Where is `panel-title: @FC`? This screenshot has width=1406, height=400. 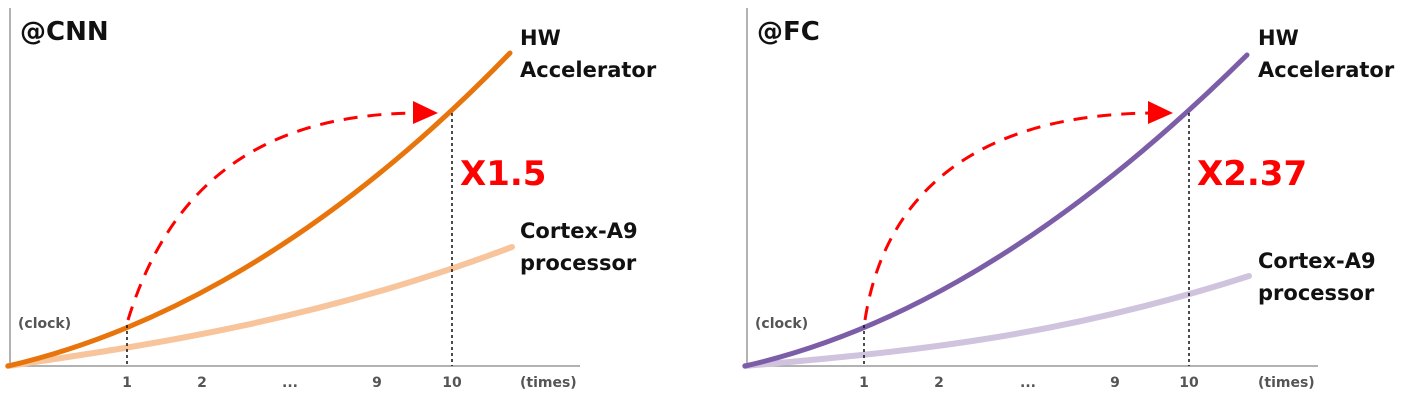 panel-title: @FC is located at coordinates (788, 32).